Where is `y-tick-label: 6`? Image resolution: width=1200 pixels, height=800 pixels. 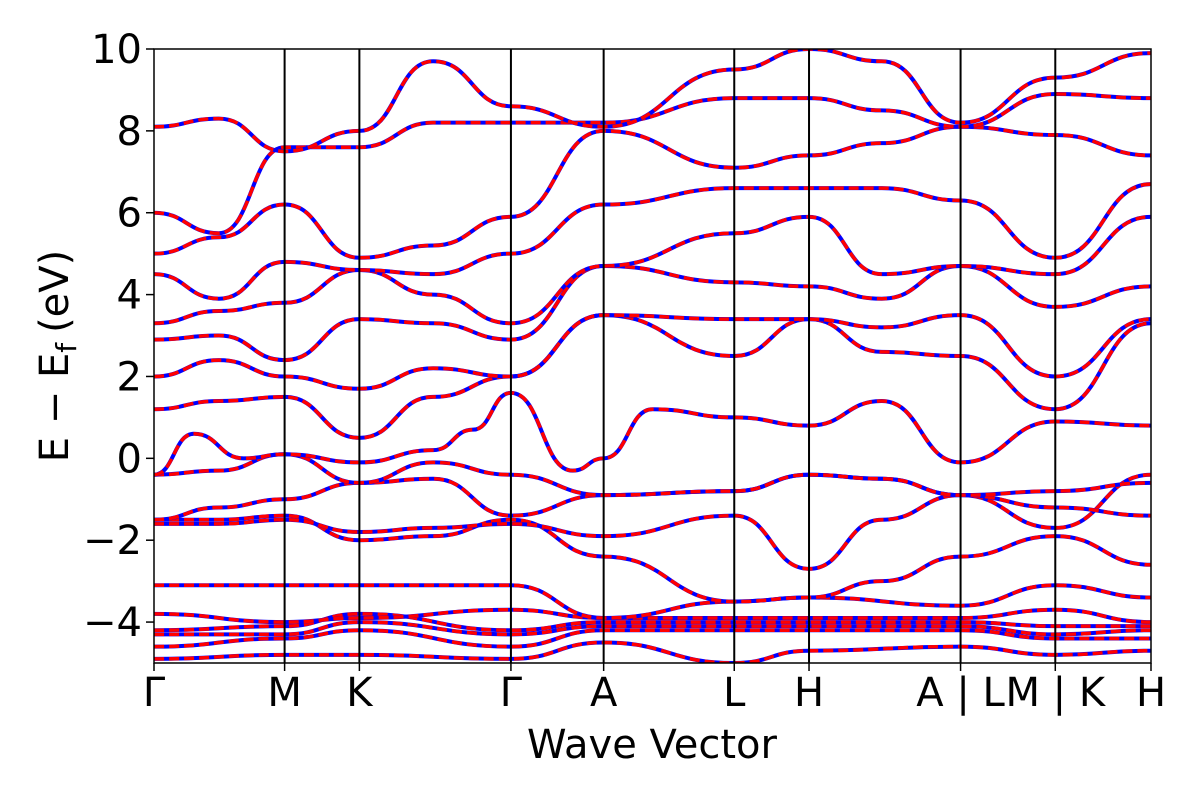 y-tick-label: 6 is located at coordinates (129, 214).